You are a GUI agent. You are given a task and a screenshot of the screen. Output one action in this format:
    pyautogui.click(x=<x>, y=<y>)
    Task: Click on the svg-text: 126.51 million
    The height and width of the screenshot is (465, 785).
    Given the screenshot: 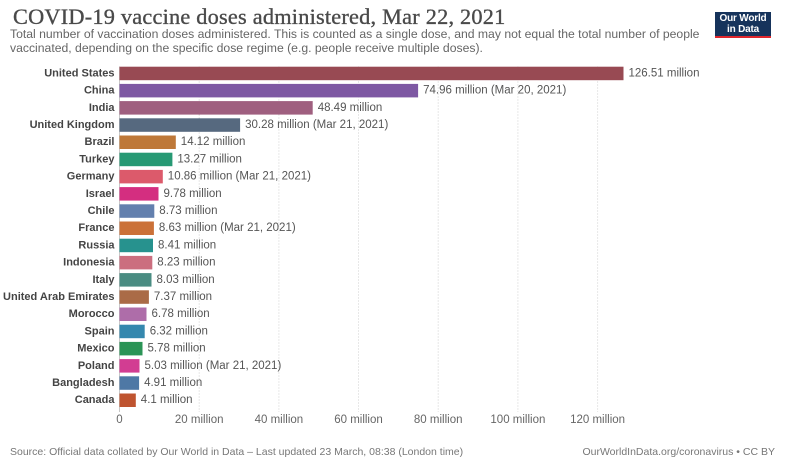 What is the action you would take?
    pyautogui.click(x=664, y=74)
    